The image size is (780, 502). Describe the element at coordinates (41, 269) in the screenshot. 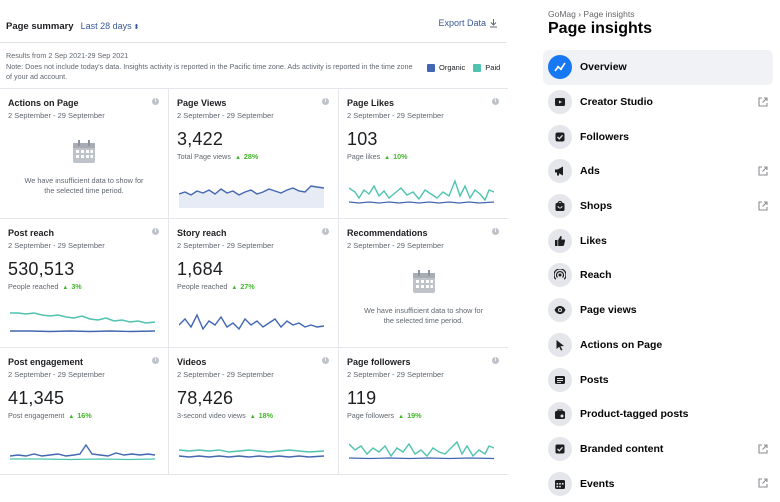

I see `metric-value: 530,513` at that location.